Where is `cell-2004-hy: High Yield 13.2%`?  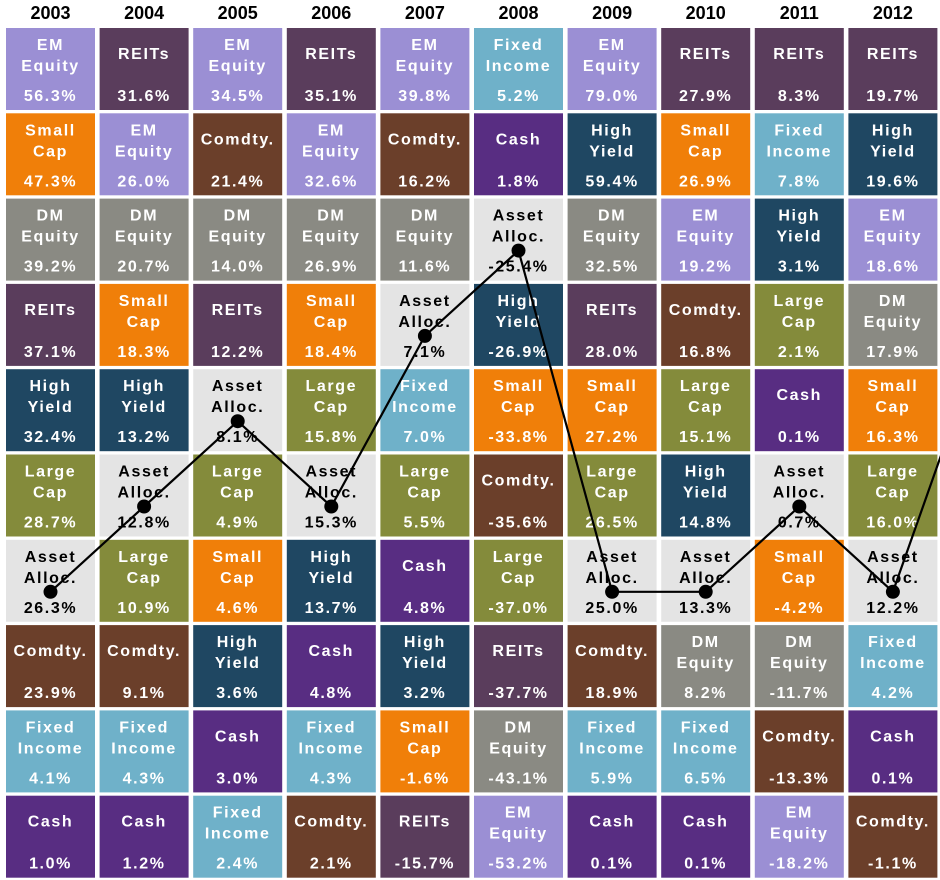 cell-2004-hy: High Yield 13.2% is located at coordinates (144, 410).